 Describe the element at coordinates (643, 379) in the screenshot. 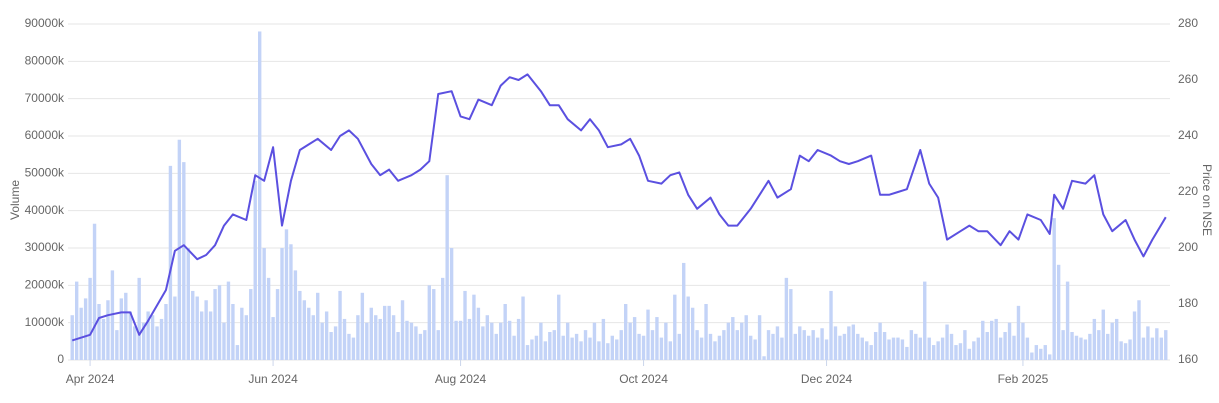

I see `x-tick-label: Oct 2024` at that location.